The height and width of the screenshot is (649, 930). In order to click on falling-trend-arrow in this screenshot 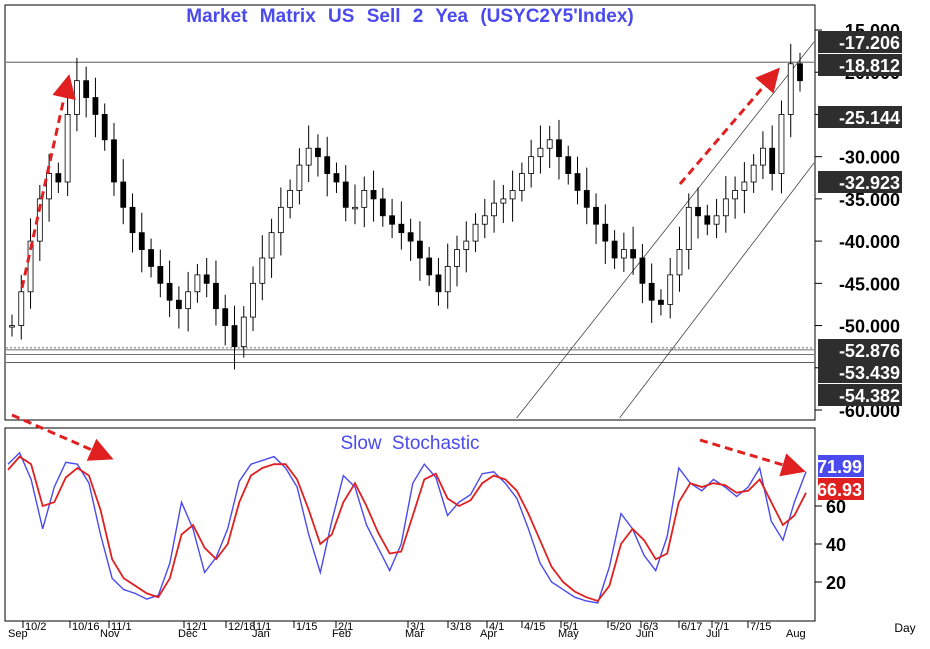, I will do `click(752, 457)`.